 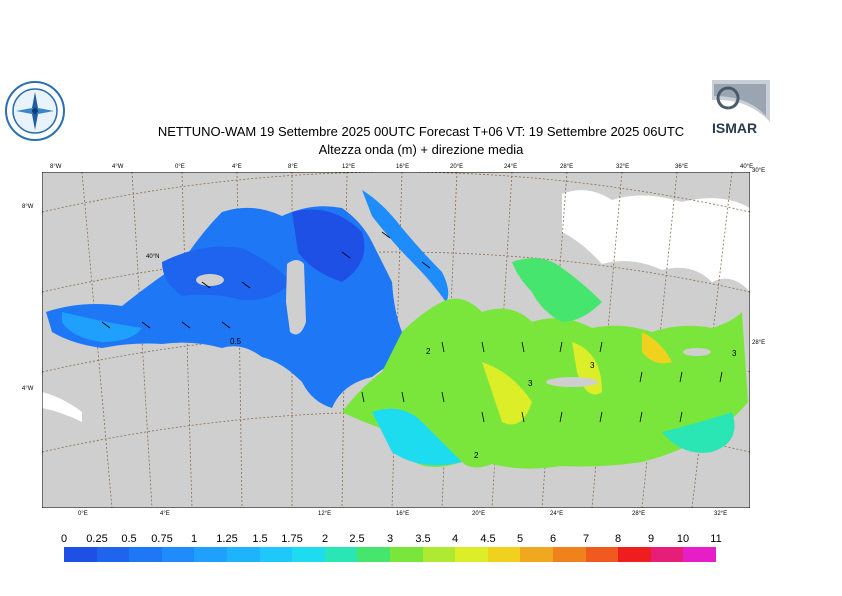 What do you see at coordinates (623, 167) in the screenshot?
I see `top-lon-label: 32°E` at bounding box center [623, 167].